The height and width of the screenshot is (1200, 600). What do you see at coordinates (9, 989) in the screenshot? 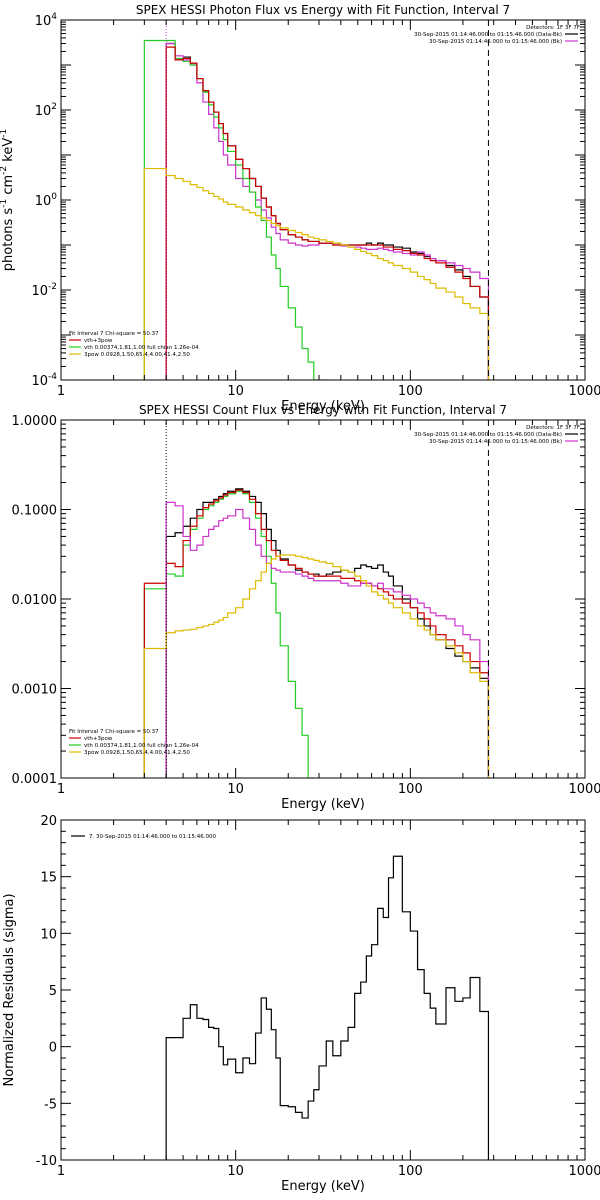
I see `y-axis-label: Normalized Residuals (sigma)` at bounding box center [9, 989].